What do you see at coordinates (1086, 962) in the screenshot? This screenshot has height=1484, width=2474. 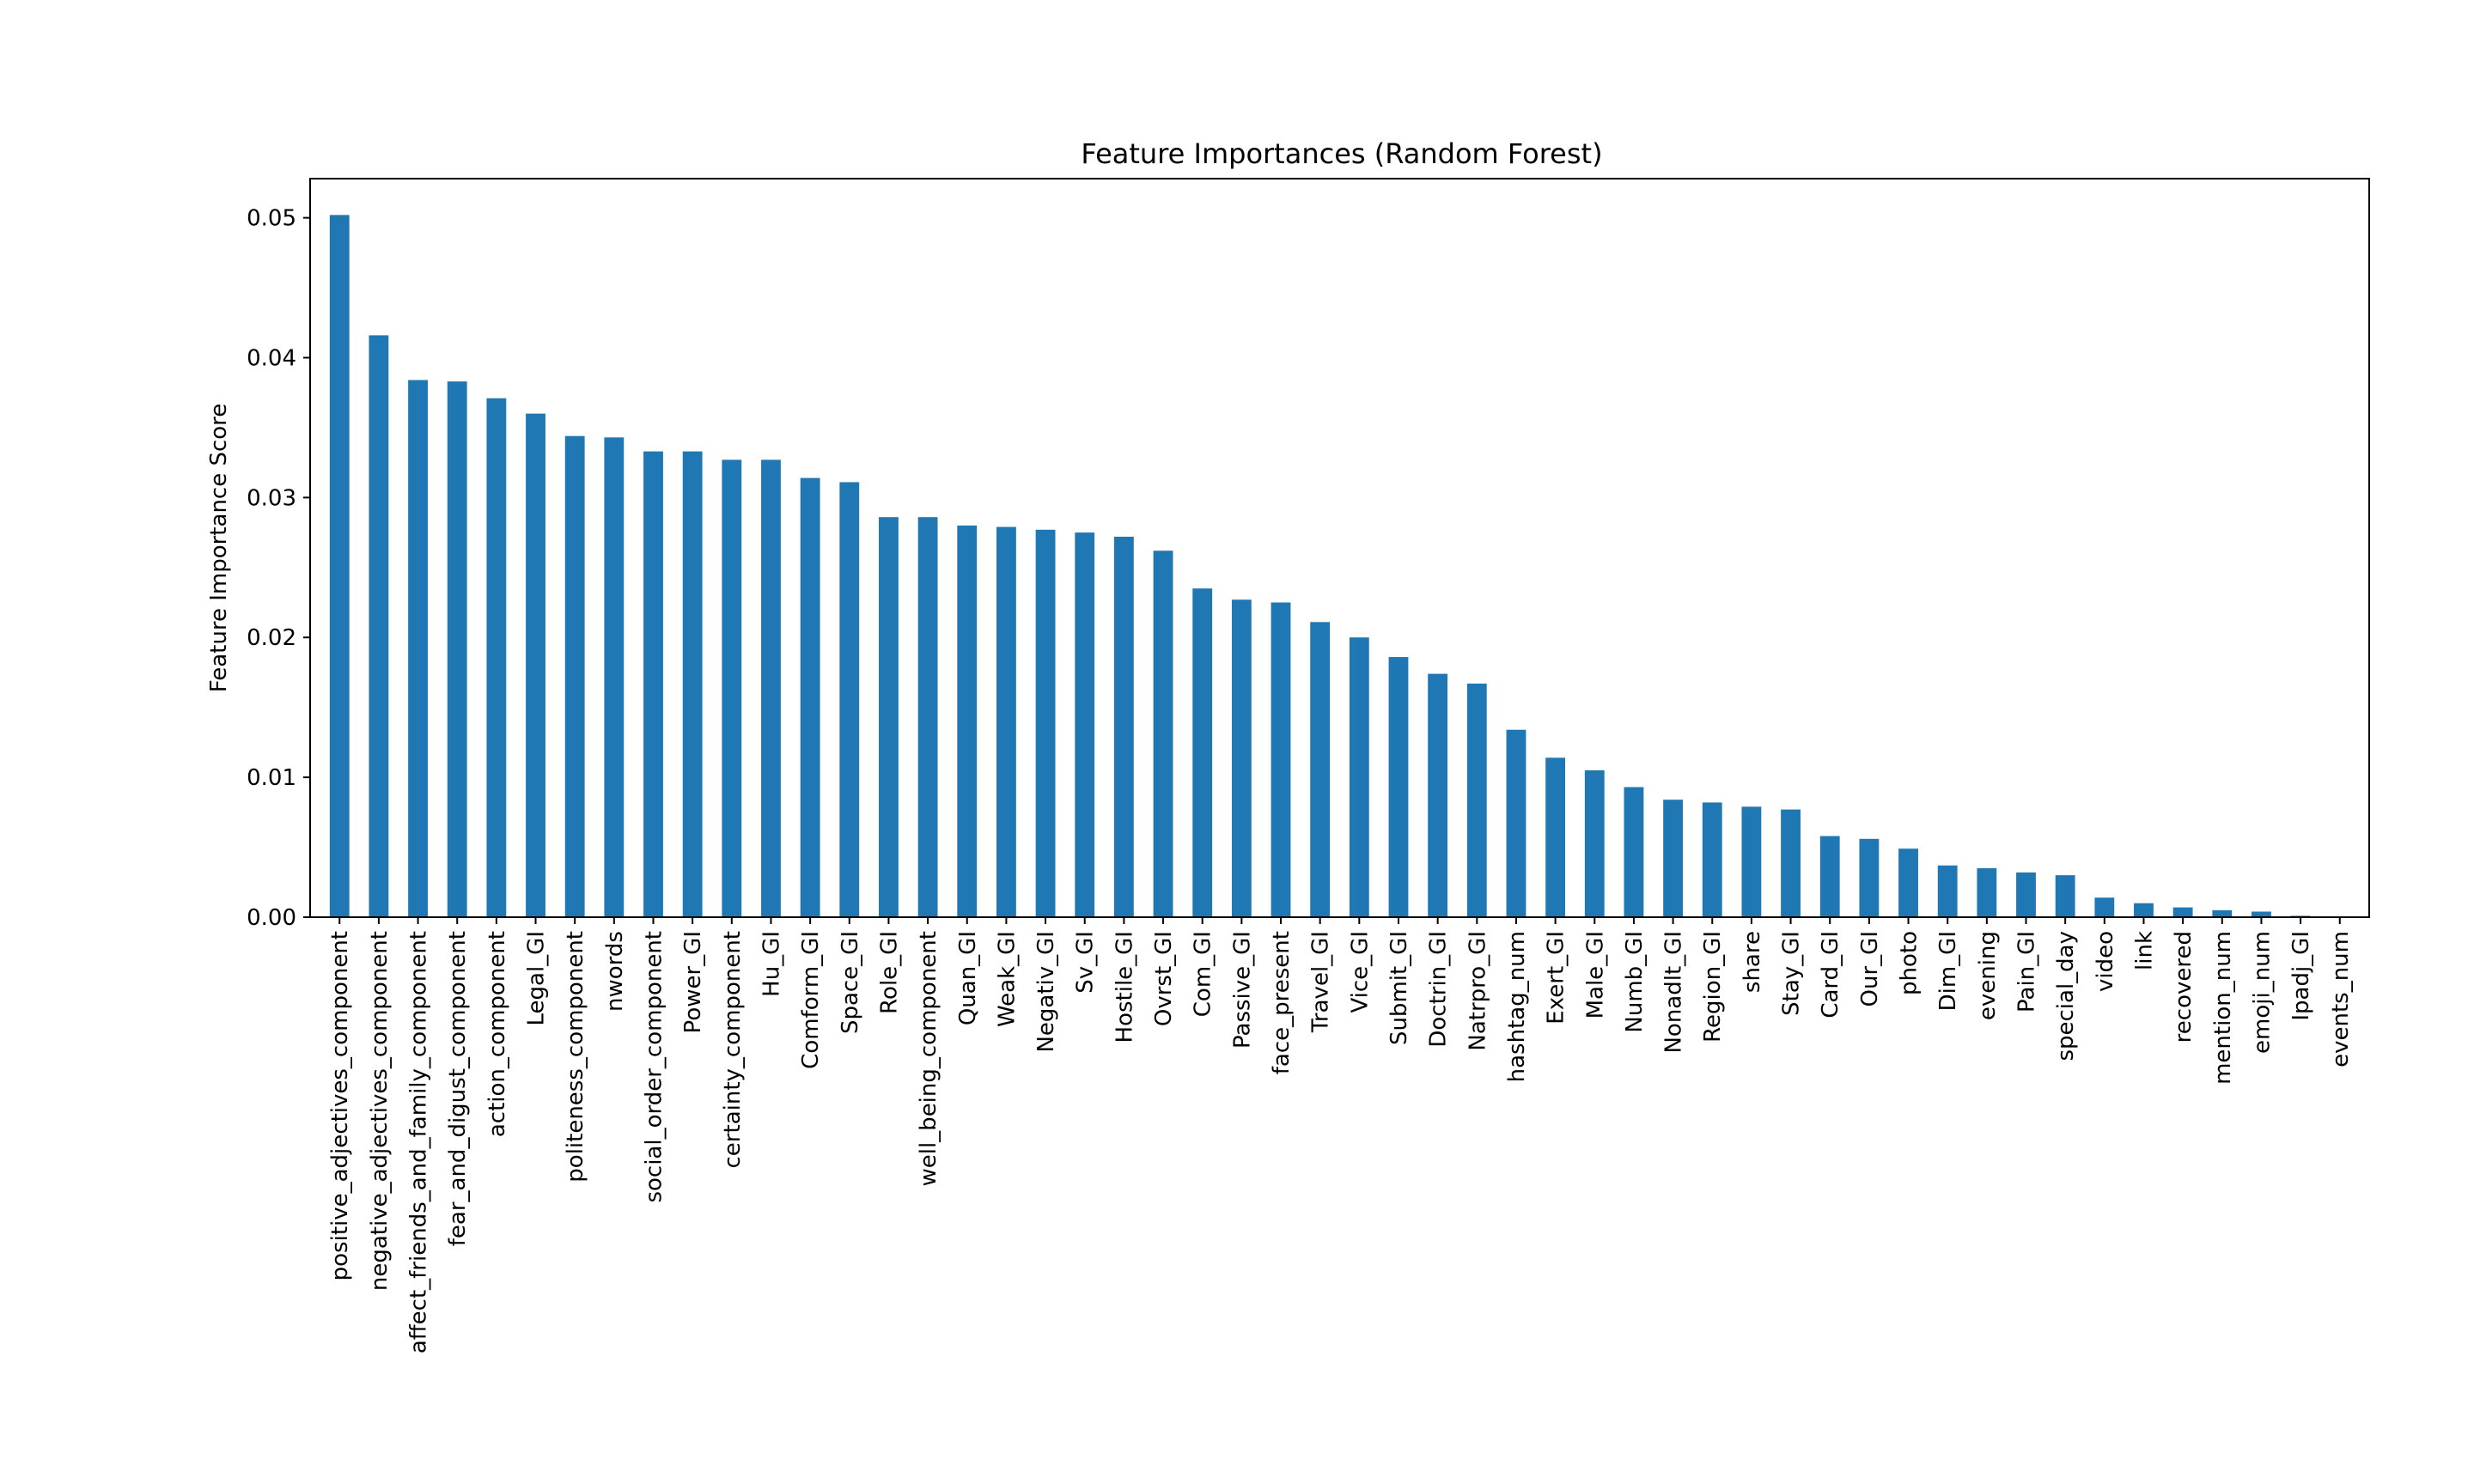 I see `x-tick-label: Sv_GI` at bounding box center [1086, 962].